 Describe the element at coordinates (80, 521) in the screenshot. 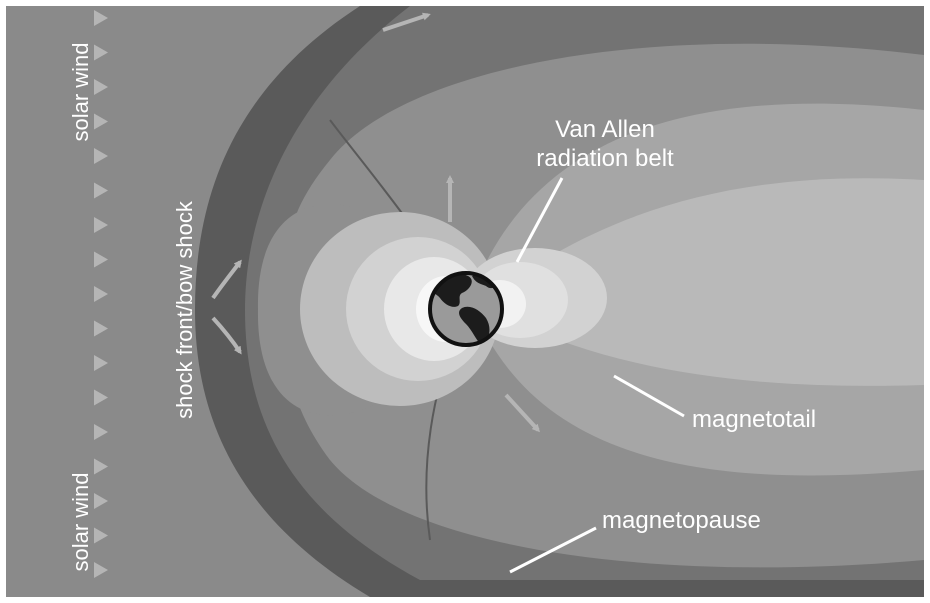

I see `solar-wind-label-bottom: solar wind` at that location.